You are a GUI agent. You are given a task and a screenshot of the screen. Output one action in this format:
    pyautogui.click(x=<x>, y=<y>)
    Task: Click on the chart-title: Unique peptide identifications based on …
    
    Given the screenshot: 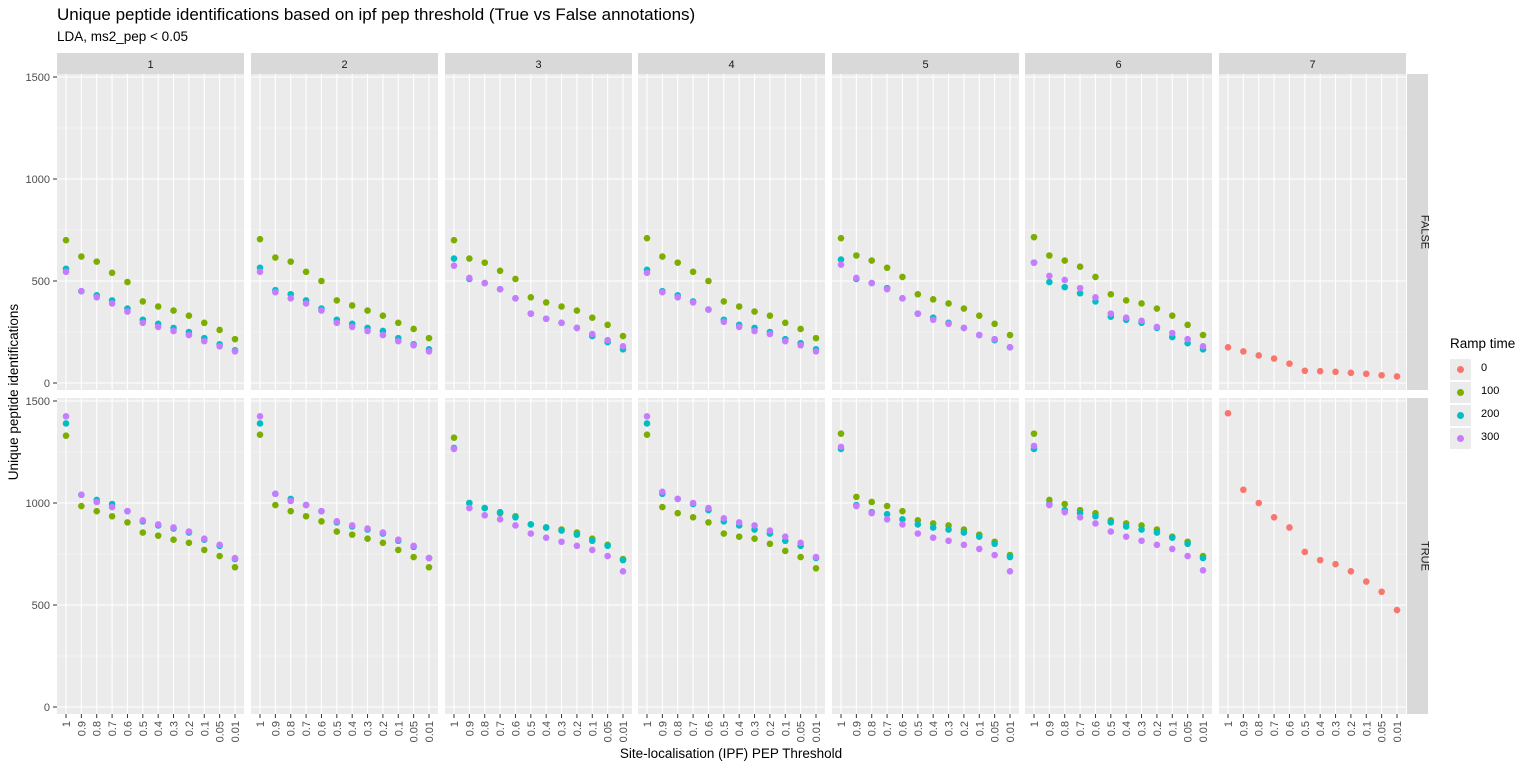 What is the action you would take?
    pyautogui.click(x=376, y=14)
    